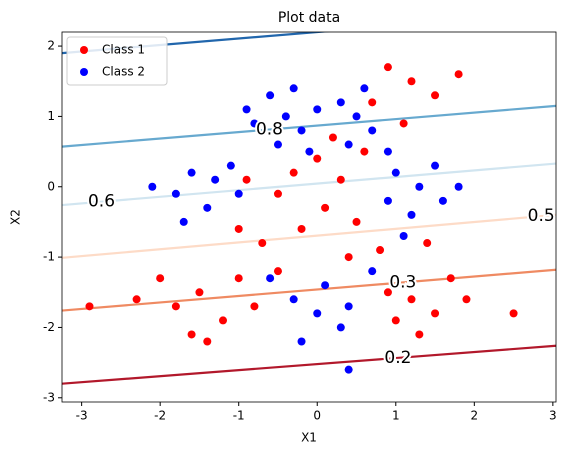 This screenshot has width=568, height=459. Describe the element at coordinates (541, 216) in the screenshot. I see `contour-label: 0.5` at that location.